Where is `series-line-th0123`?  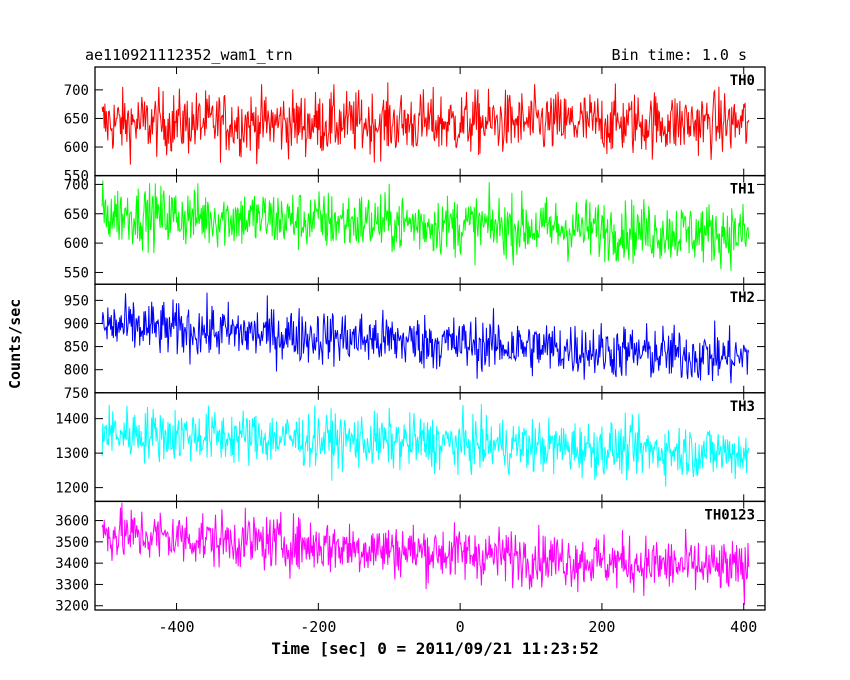
series-line-th0123 is located at coordinates (425, 553).